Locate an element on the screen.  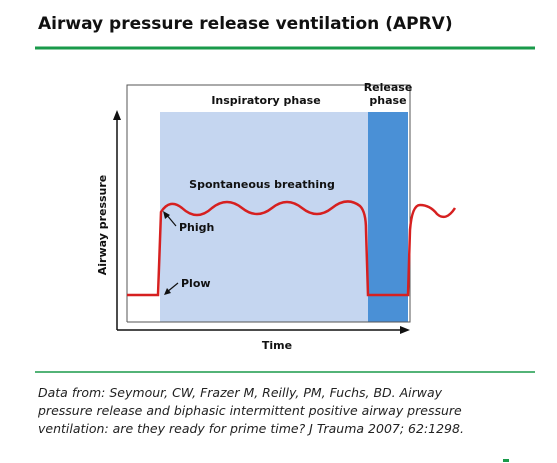
plow-arrow is located at coordinates (167, 291).